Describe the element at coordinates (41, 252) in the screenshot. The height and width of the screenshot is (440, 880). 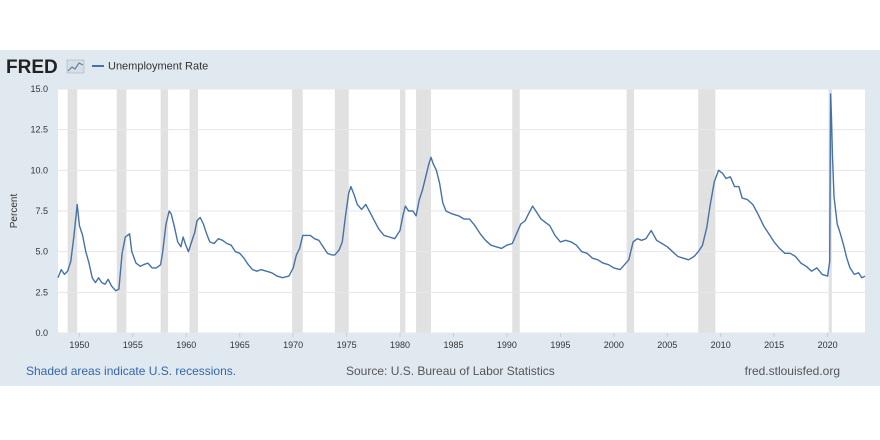
I see `y-tick-label: 5.0` at that location.